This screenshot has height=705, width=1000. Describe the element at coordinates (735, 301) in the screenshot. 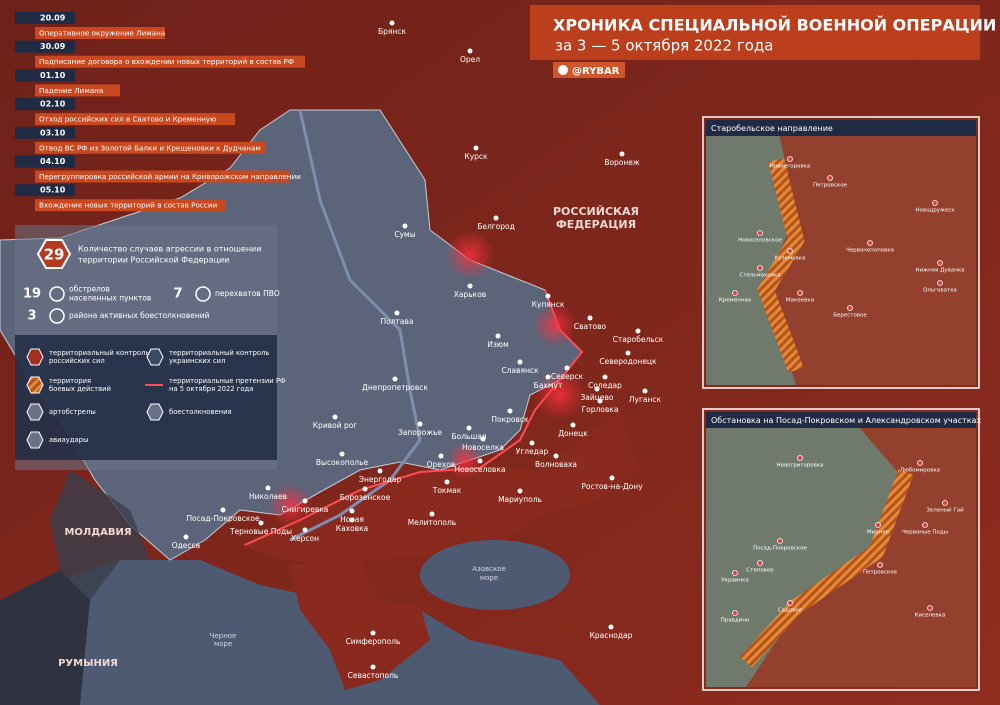

I see `inset-label: Кременная` at that location.